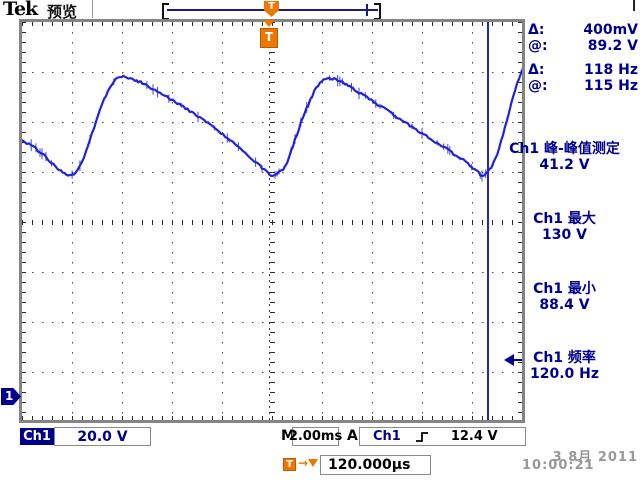 The image size is (640, 480). I want to click on measurement-max: Ch1 最大 130 V, so click(564, 227).